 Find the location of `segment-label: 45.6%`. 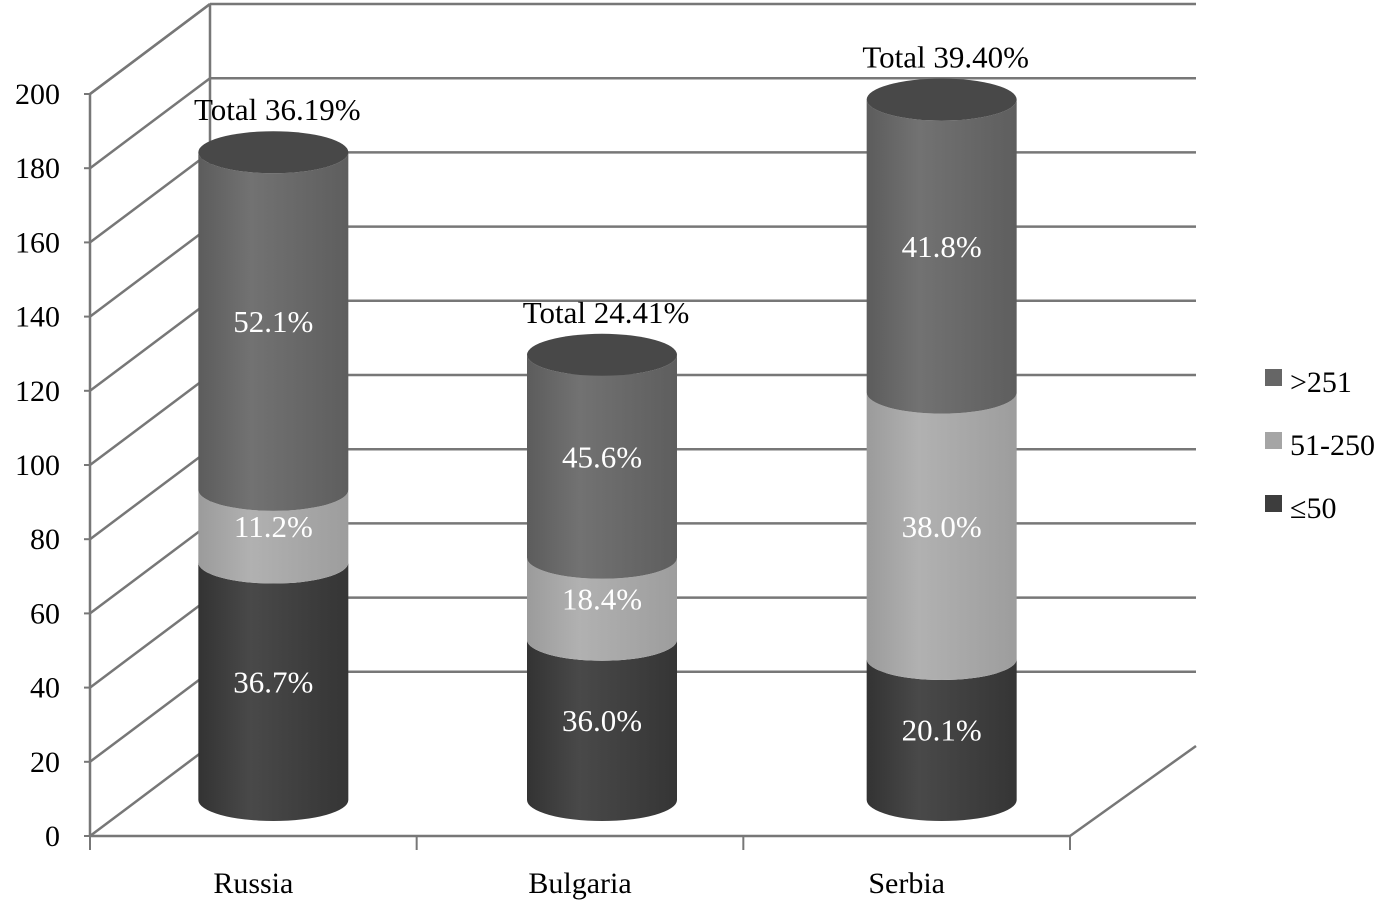

segment-label: 45.6% is located at coordinates (602, 456).